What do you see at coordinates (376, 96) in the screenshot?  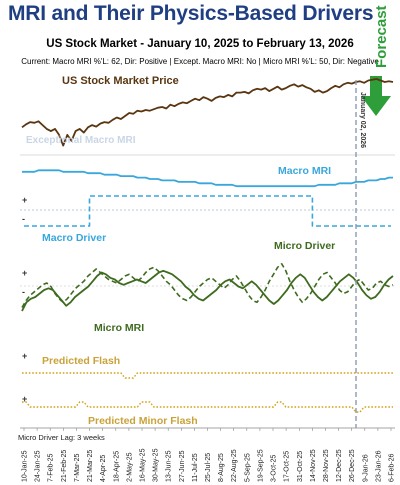 I see `forecast-arrow-icon` at bounding box center [376, 96].